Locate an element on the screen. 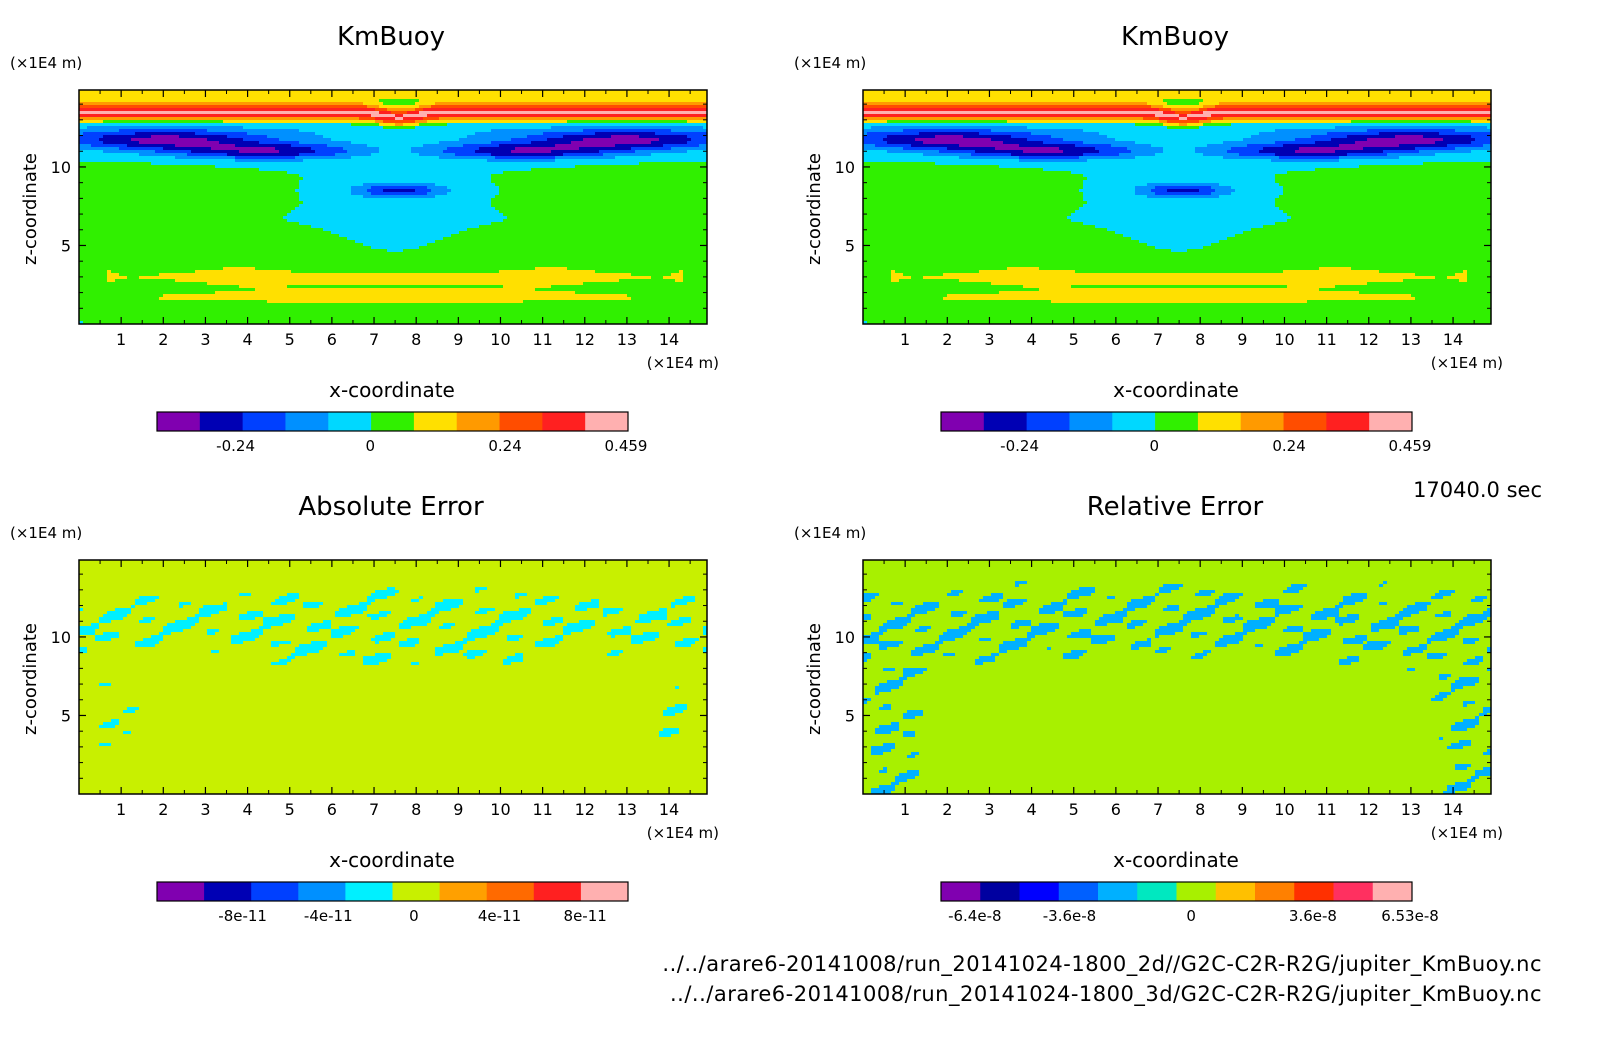 The width and height of the screenshot is (1604, 1054). chart-title: KmBuoy is located at coordinates (1175, 37).